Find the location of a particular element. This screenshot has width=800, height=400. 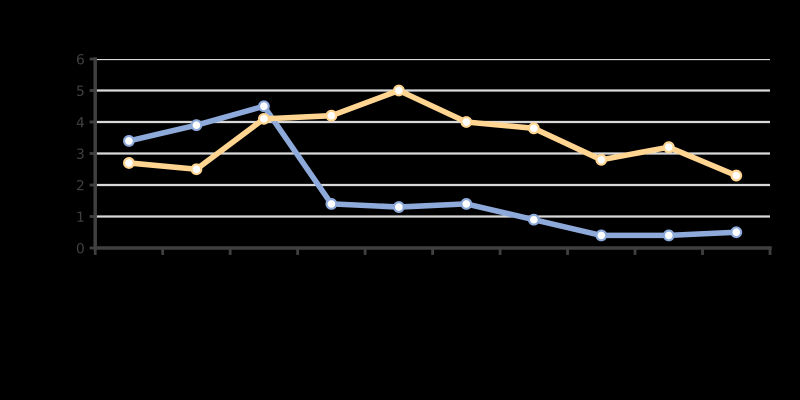

y-tick-label: 6 is located at coordinates (80, 59).